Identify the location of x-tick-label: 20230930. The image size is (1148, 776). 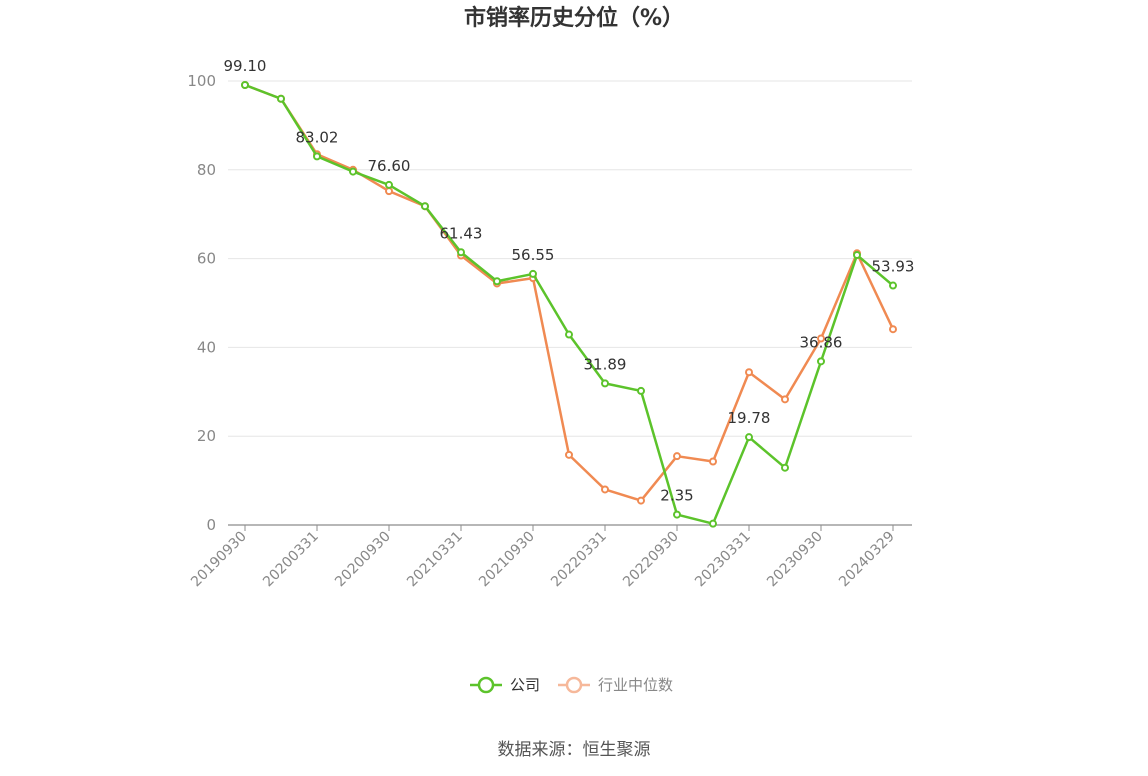
(795, 560).